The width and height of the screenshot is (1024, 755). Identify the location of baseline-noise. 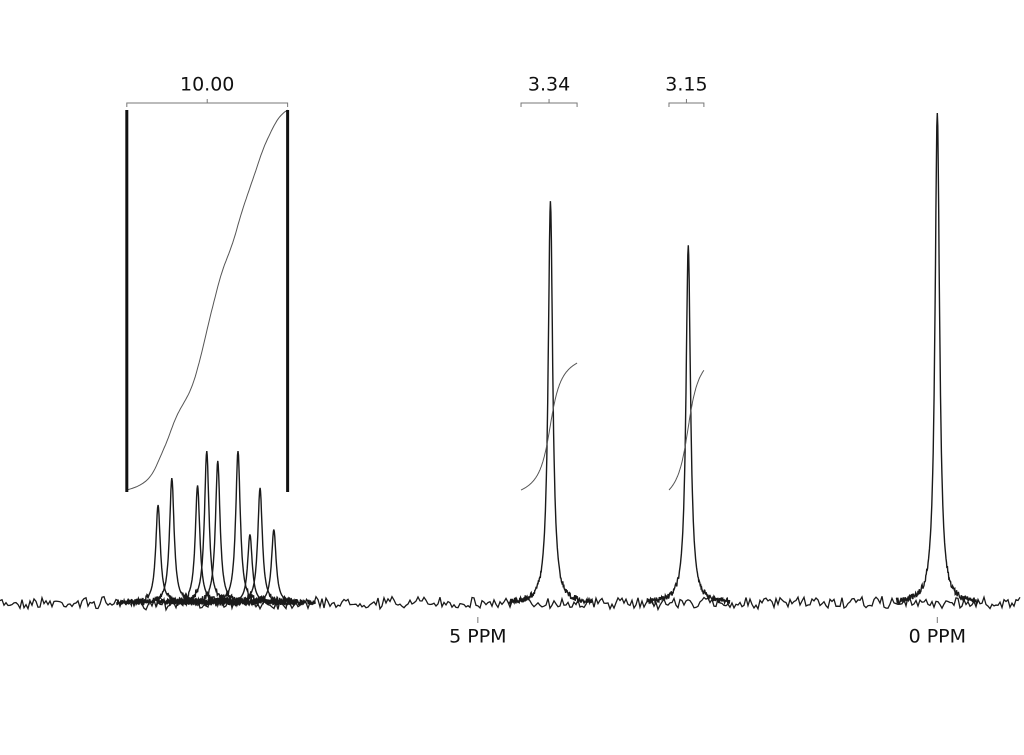
(510, 603).